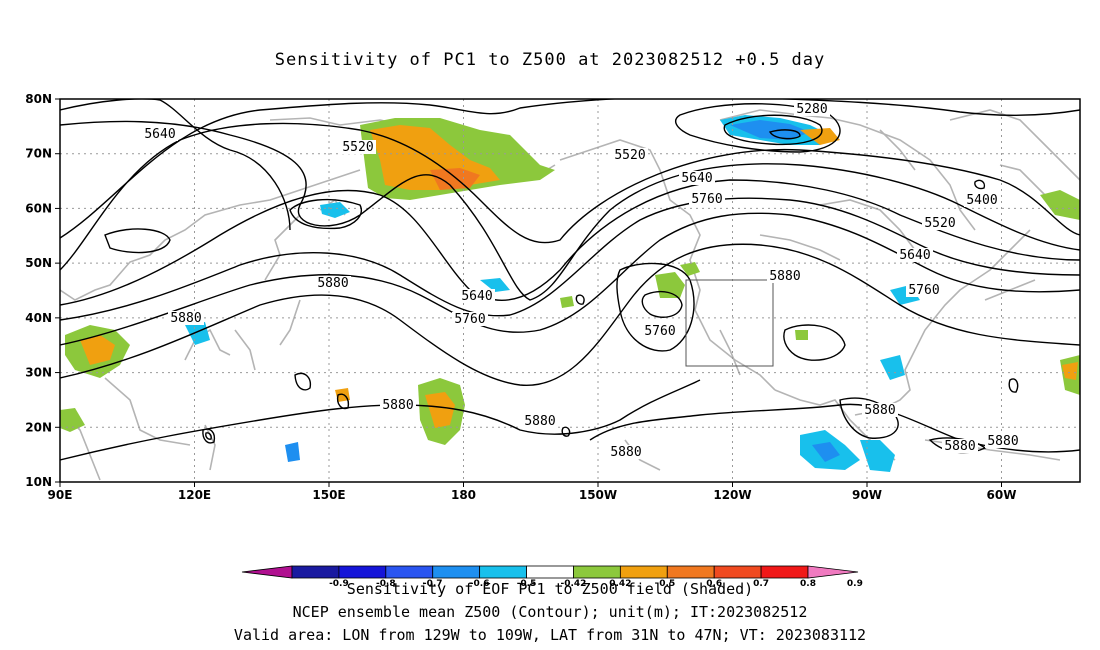  What do you see at coordinates (38, 154) in the screenshot?
I see `lat-label: 70N` at bounding box center [38, 154].